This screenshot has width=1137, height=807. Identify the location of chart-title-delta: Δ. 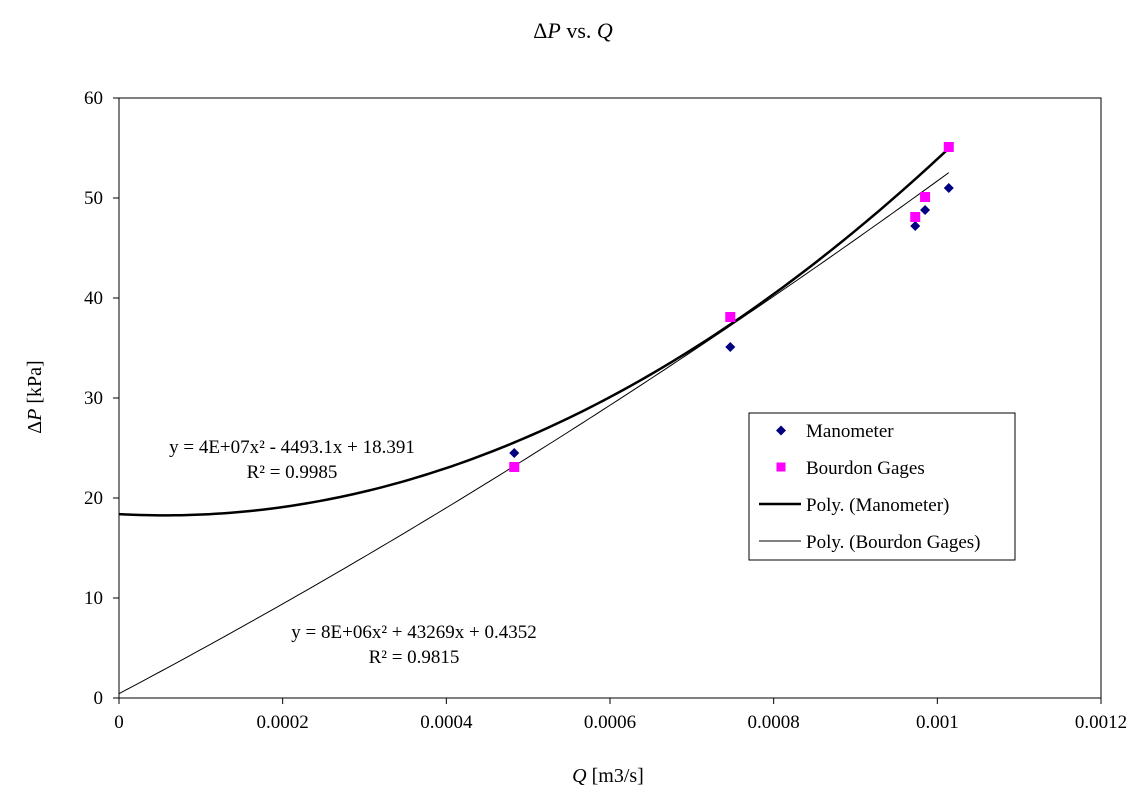
(540, 30).